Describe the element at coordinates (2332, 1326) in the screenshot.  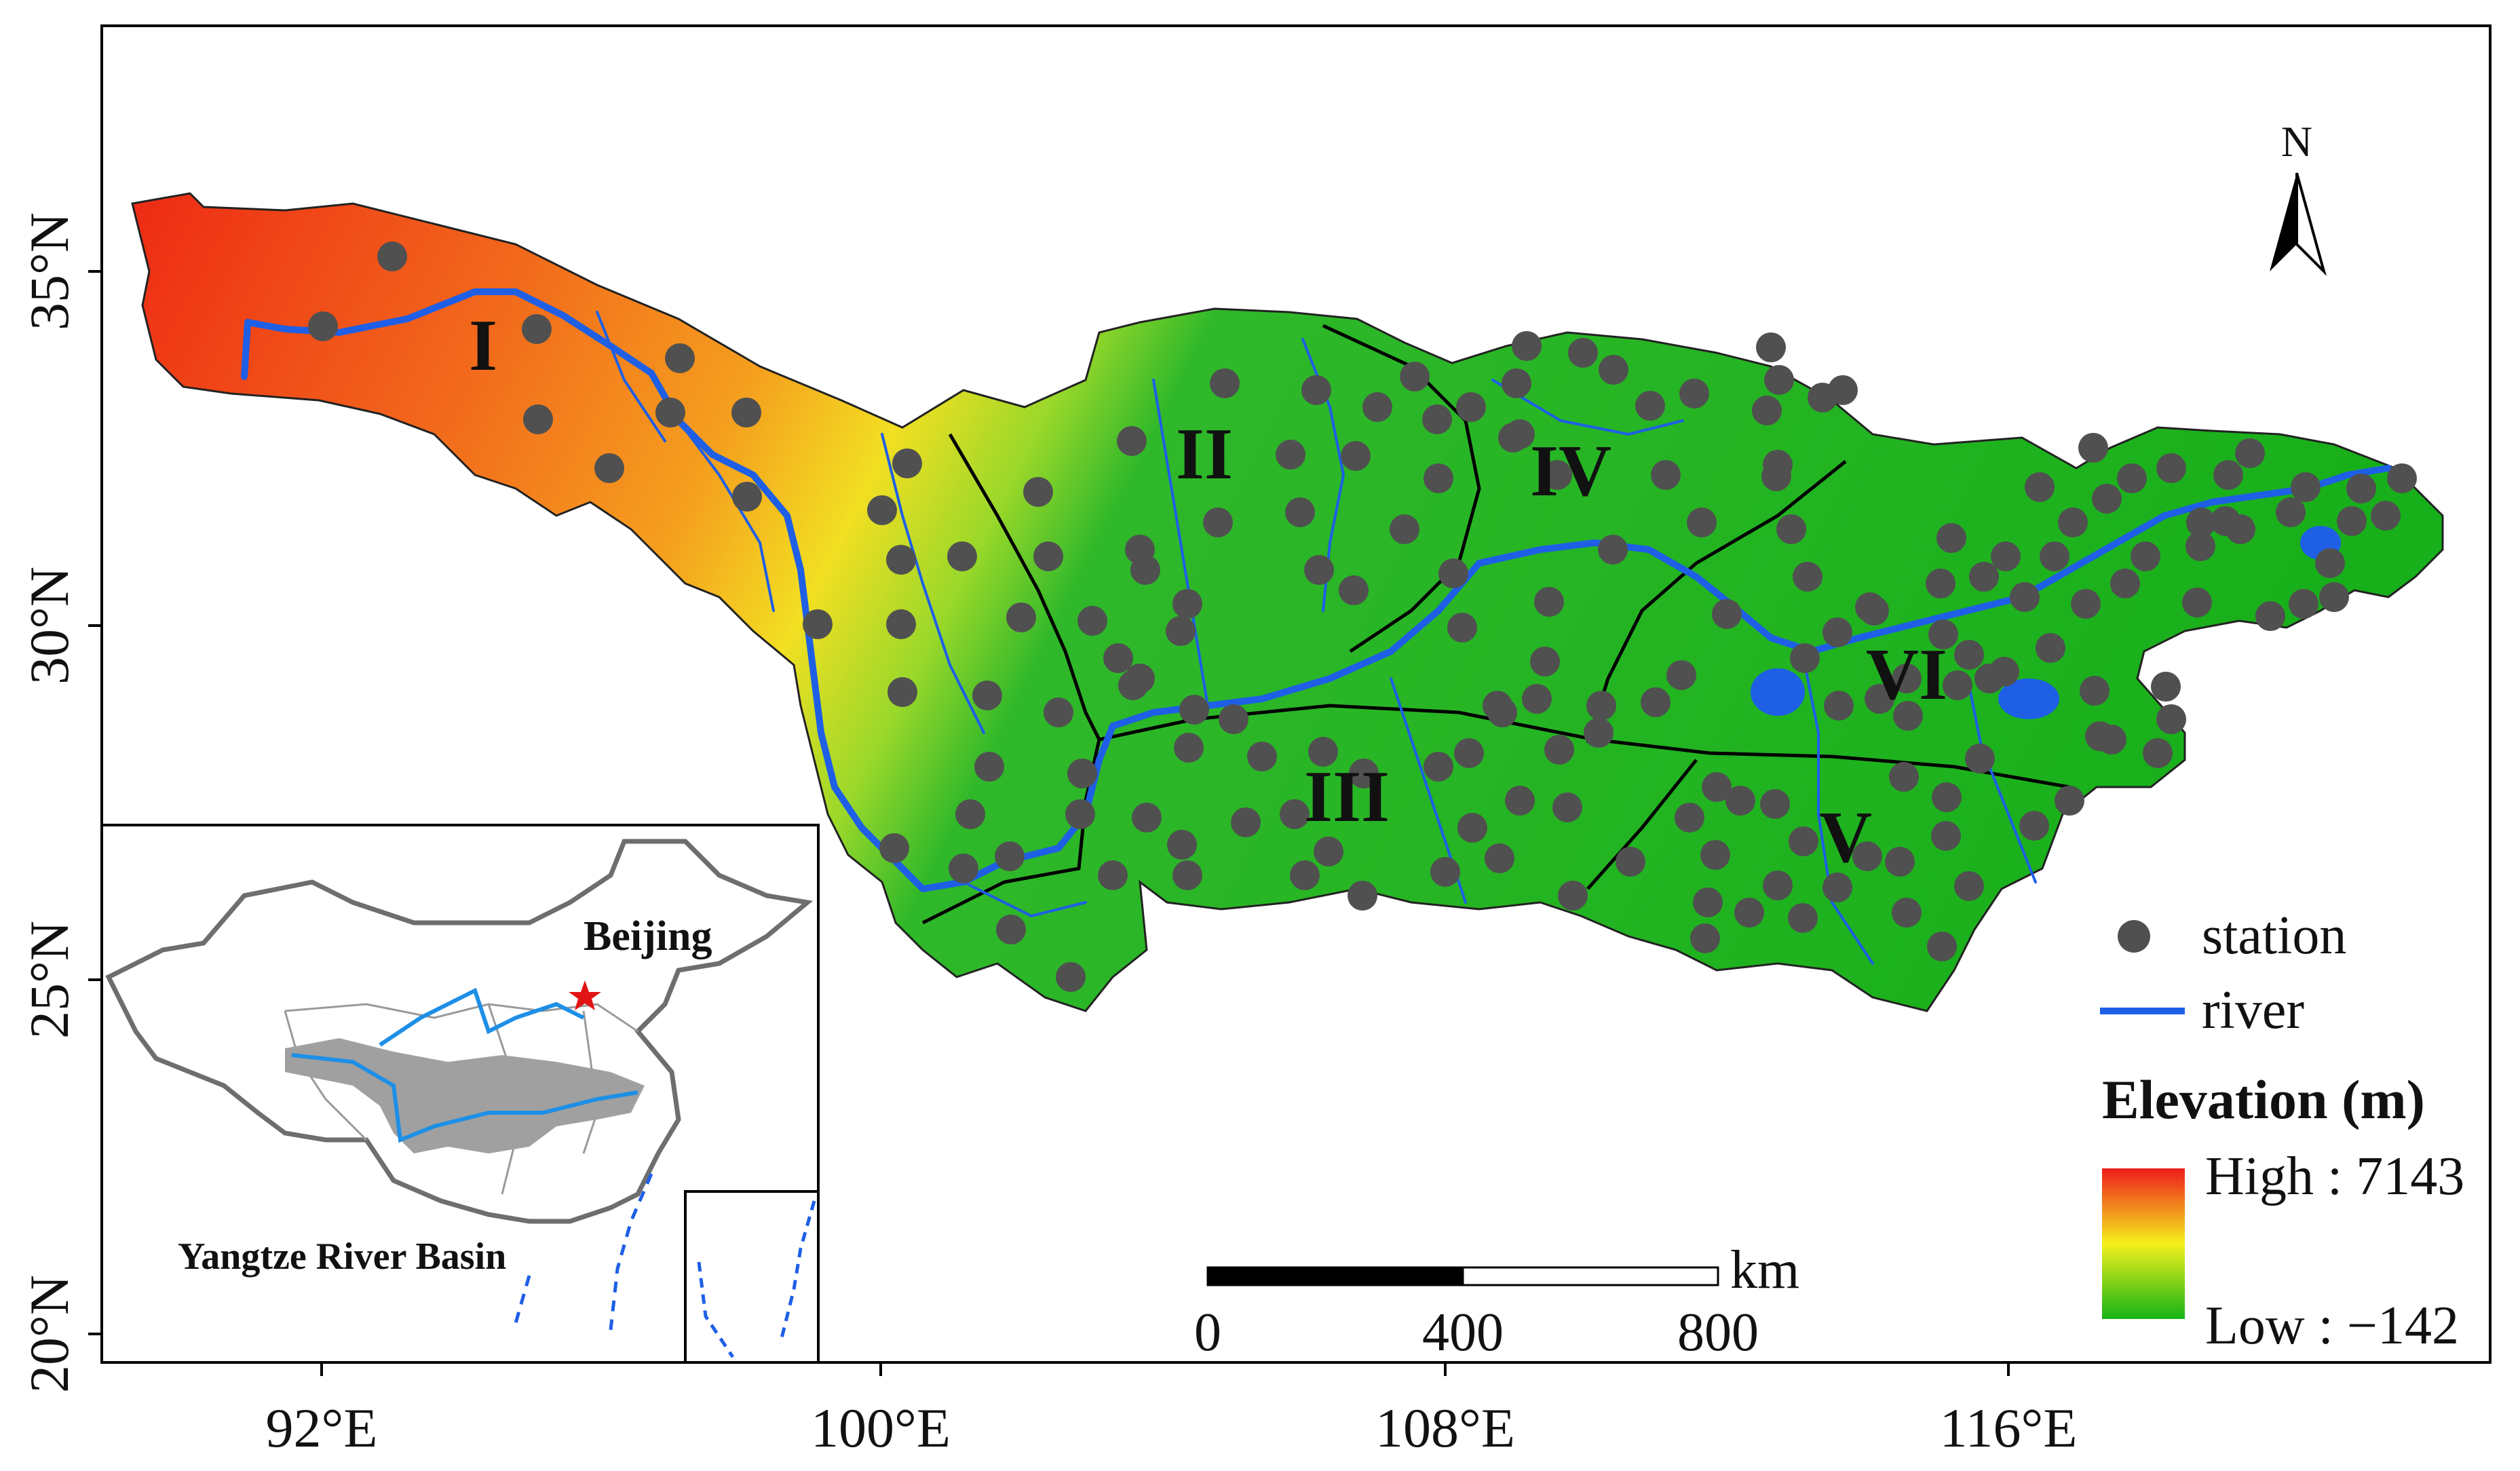
I see `legend-elevation-low: Low : −142` at that location.